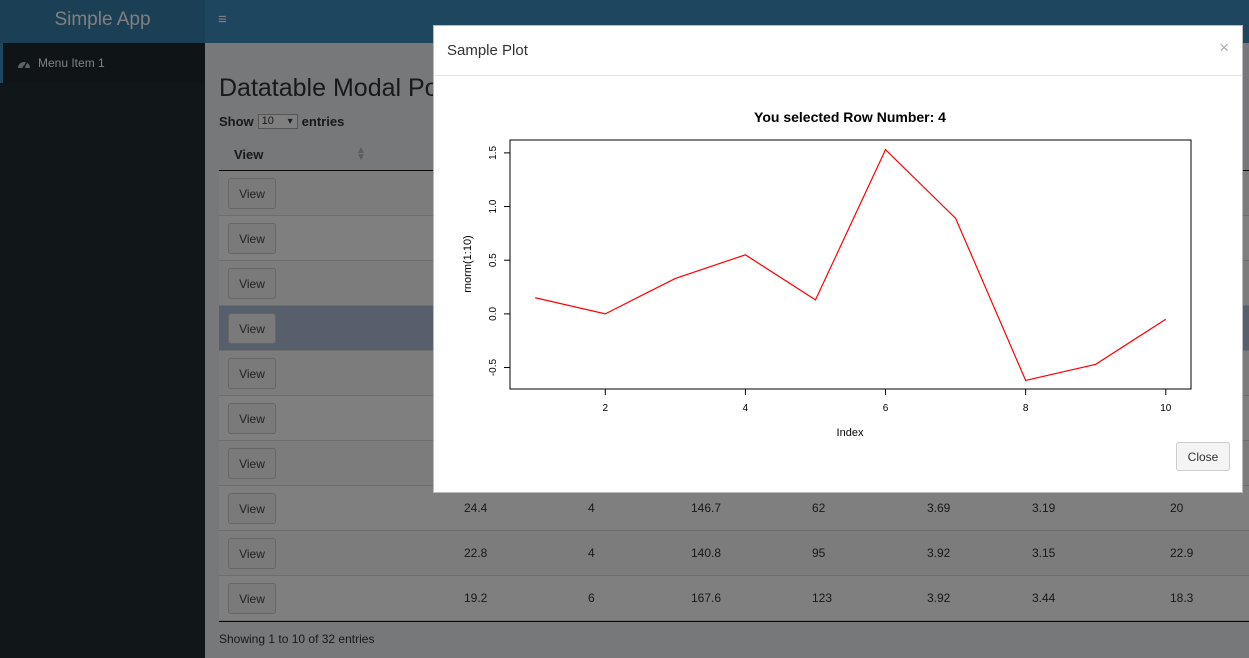 This screenshot has height=658, width=1249. I want to click on x-tick-label: 8, so click(1026, 408).